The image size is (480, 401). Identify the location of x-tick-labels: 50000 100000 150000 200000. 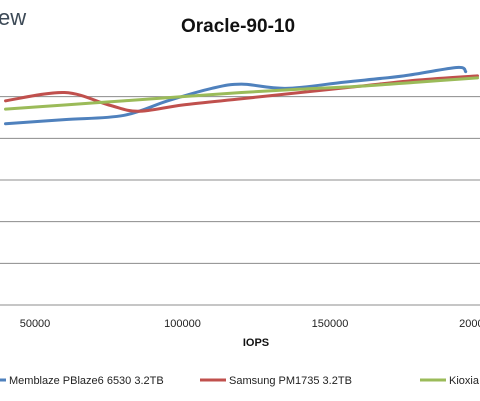
(250, 324).